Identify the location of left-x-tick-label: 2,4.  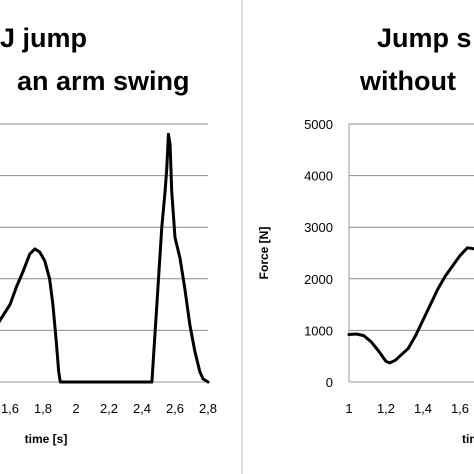
(142, 408).